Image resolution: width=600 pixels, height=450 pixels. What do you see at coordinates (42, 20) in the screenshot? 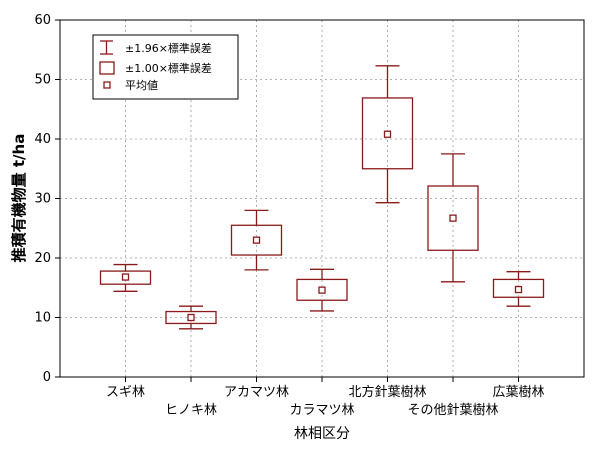
I see `y-tick-label: 60` at bounding box center [42, 20].